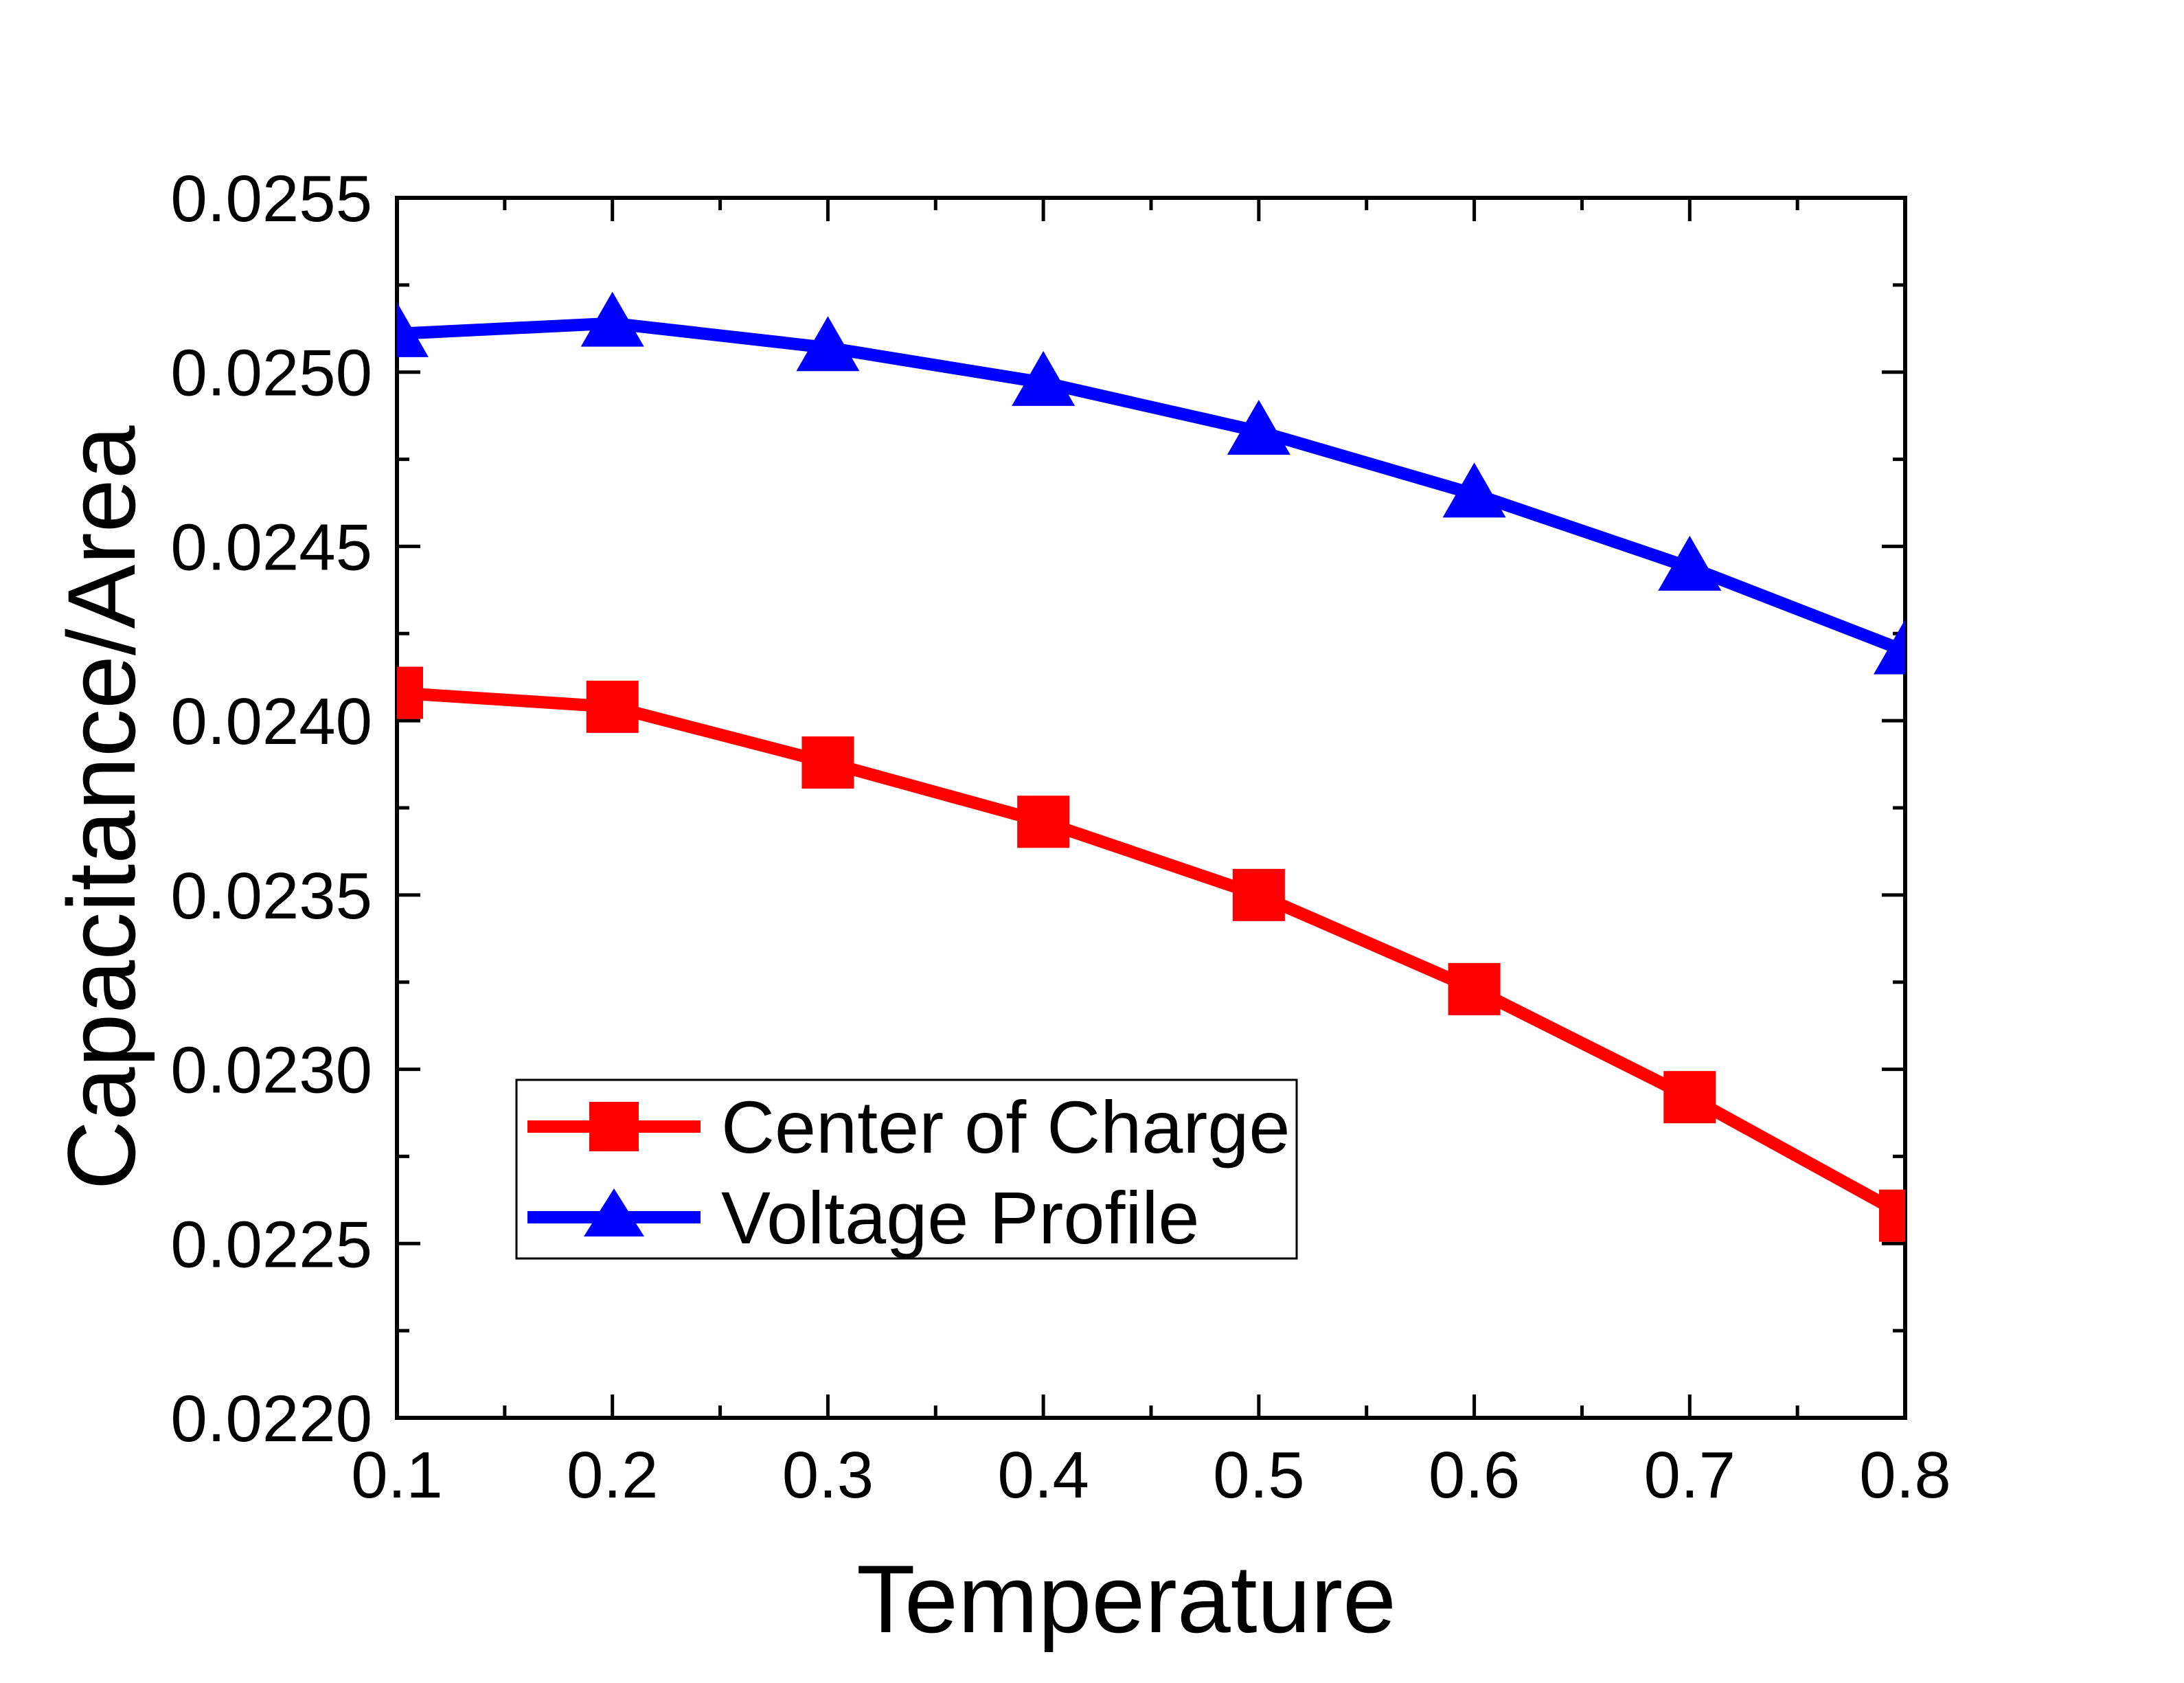 The width and height of the screenshot is (2184, 1683). What do you see at coordinates (614, 1126) in the screenshot?
I see `legend-marker-square` at bounding box center [614, 1126].